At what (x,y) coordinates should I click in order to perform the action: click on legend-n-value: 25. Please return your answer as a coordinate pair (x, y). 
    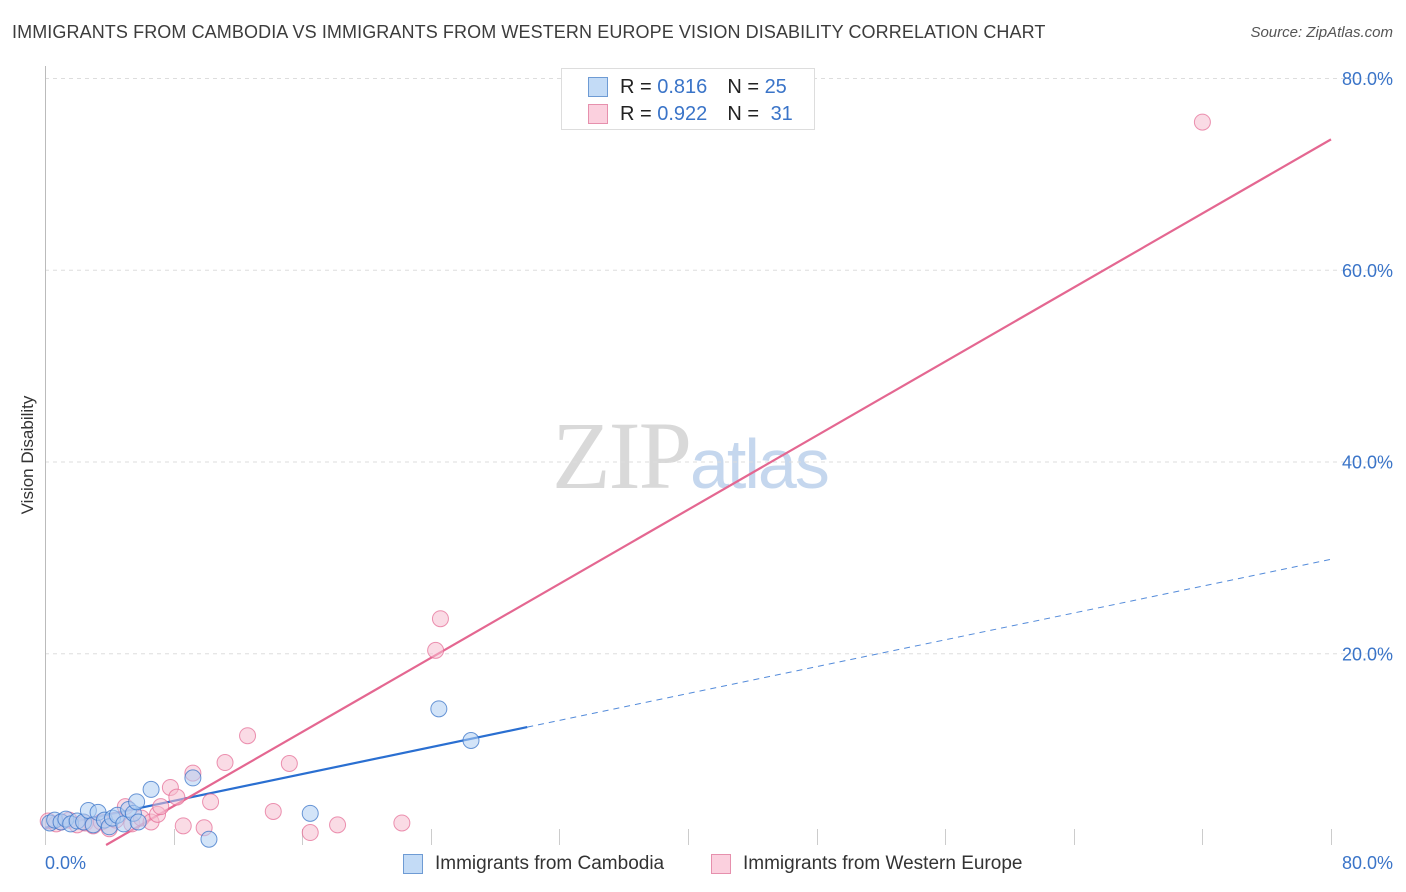
    Looking at the image, I should click on (775, 86).